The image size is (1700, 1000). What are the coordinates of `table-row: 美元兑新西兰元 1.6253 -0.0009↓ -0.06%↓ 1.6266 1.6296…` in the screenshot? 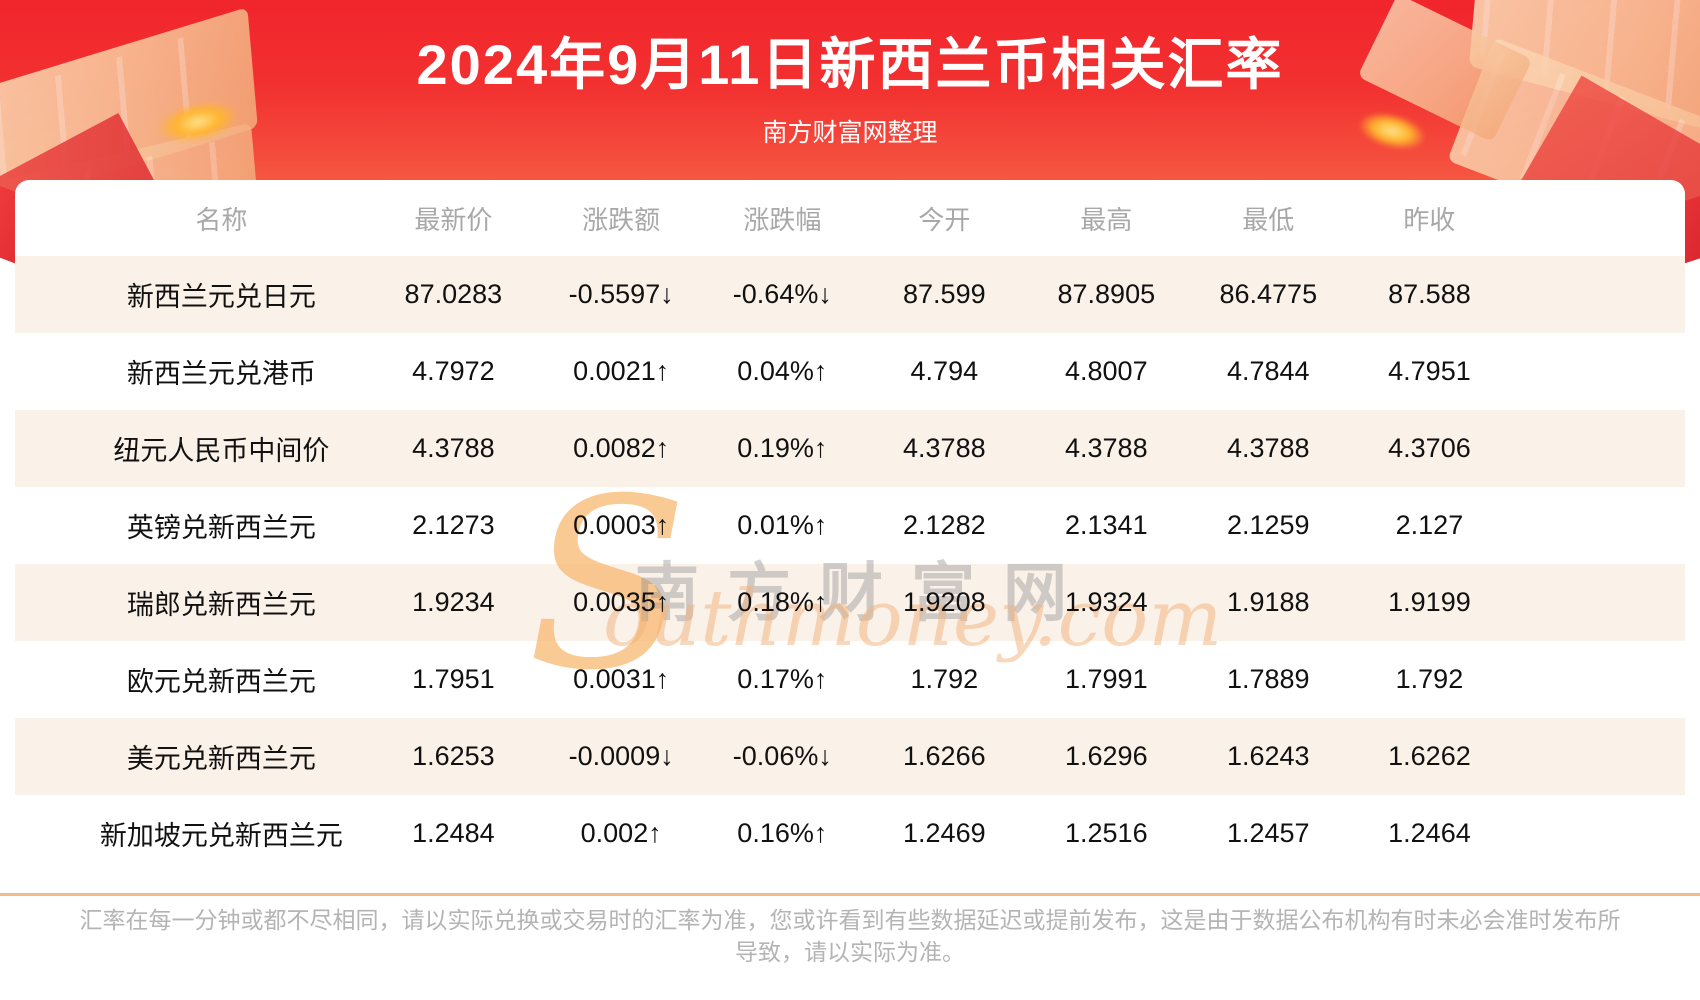 It's located at (850, 756).